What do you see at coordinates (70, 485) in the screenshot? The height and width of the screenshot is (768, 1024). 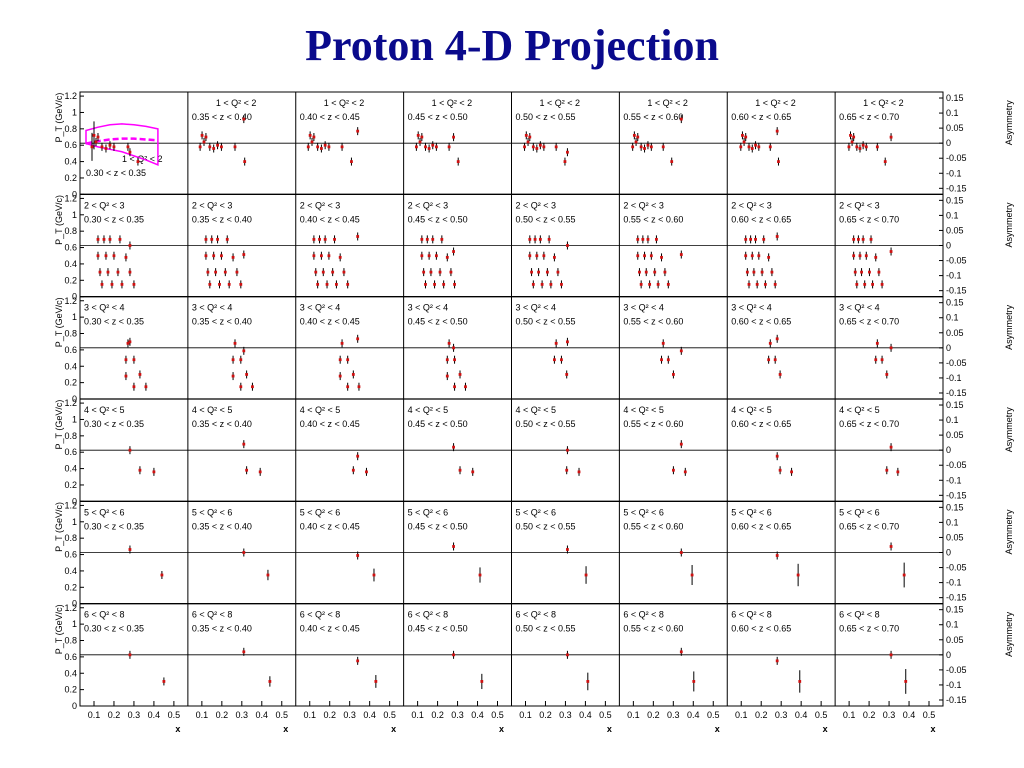 I see `pt-tick-label: 0.2` at bounding box center [70, 485].